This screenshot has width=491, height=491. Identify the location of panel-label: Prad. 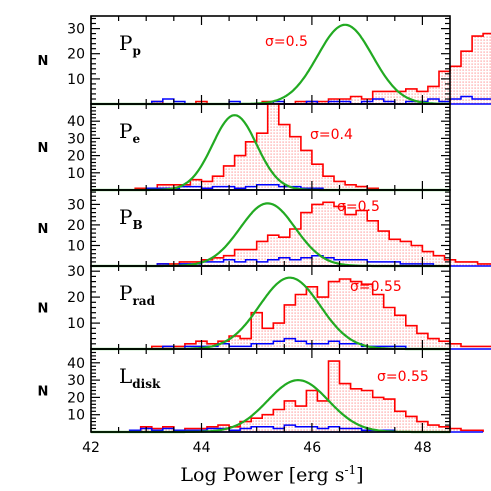
(137, 294).